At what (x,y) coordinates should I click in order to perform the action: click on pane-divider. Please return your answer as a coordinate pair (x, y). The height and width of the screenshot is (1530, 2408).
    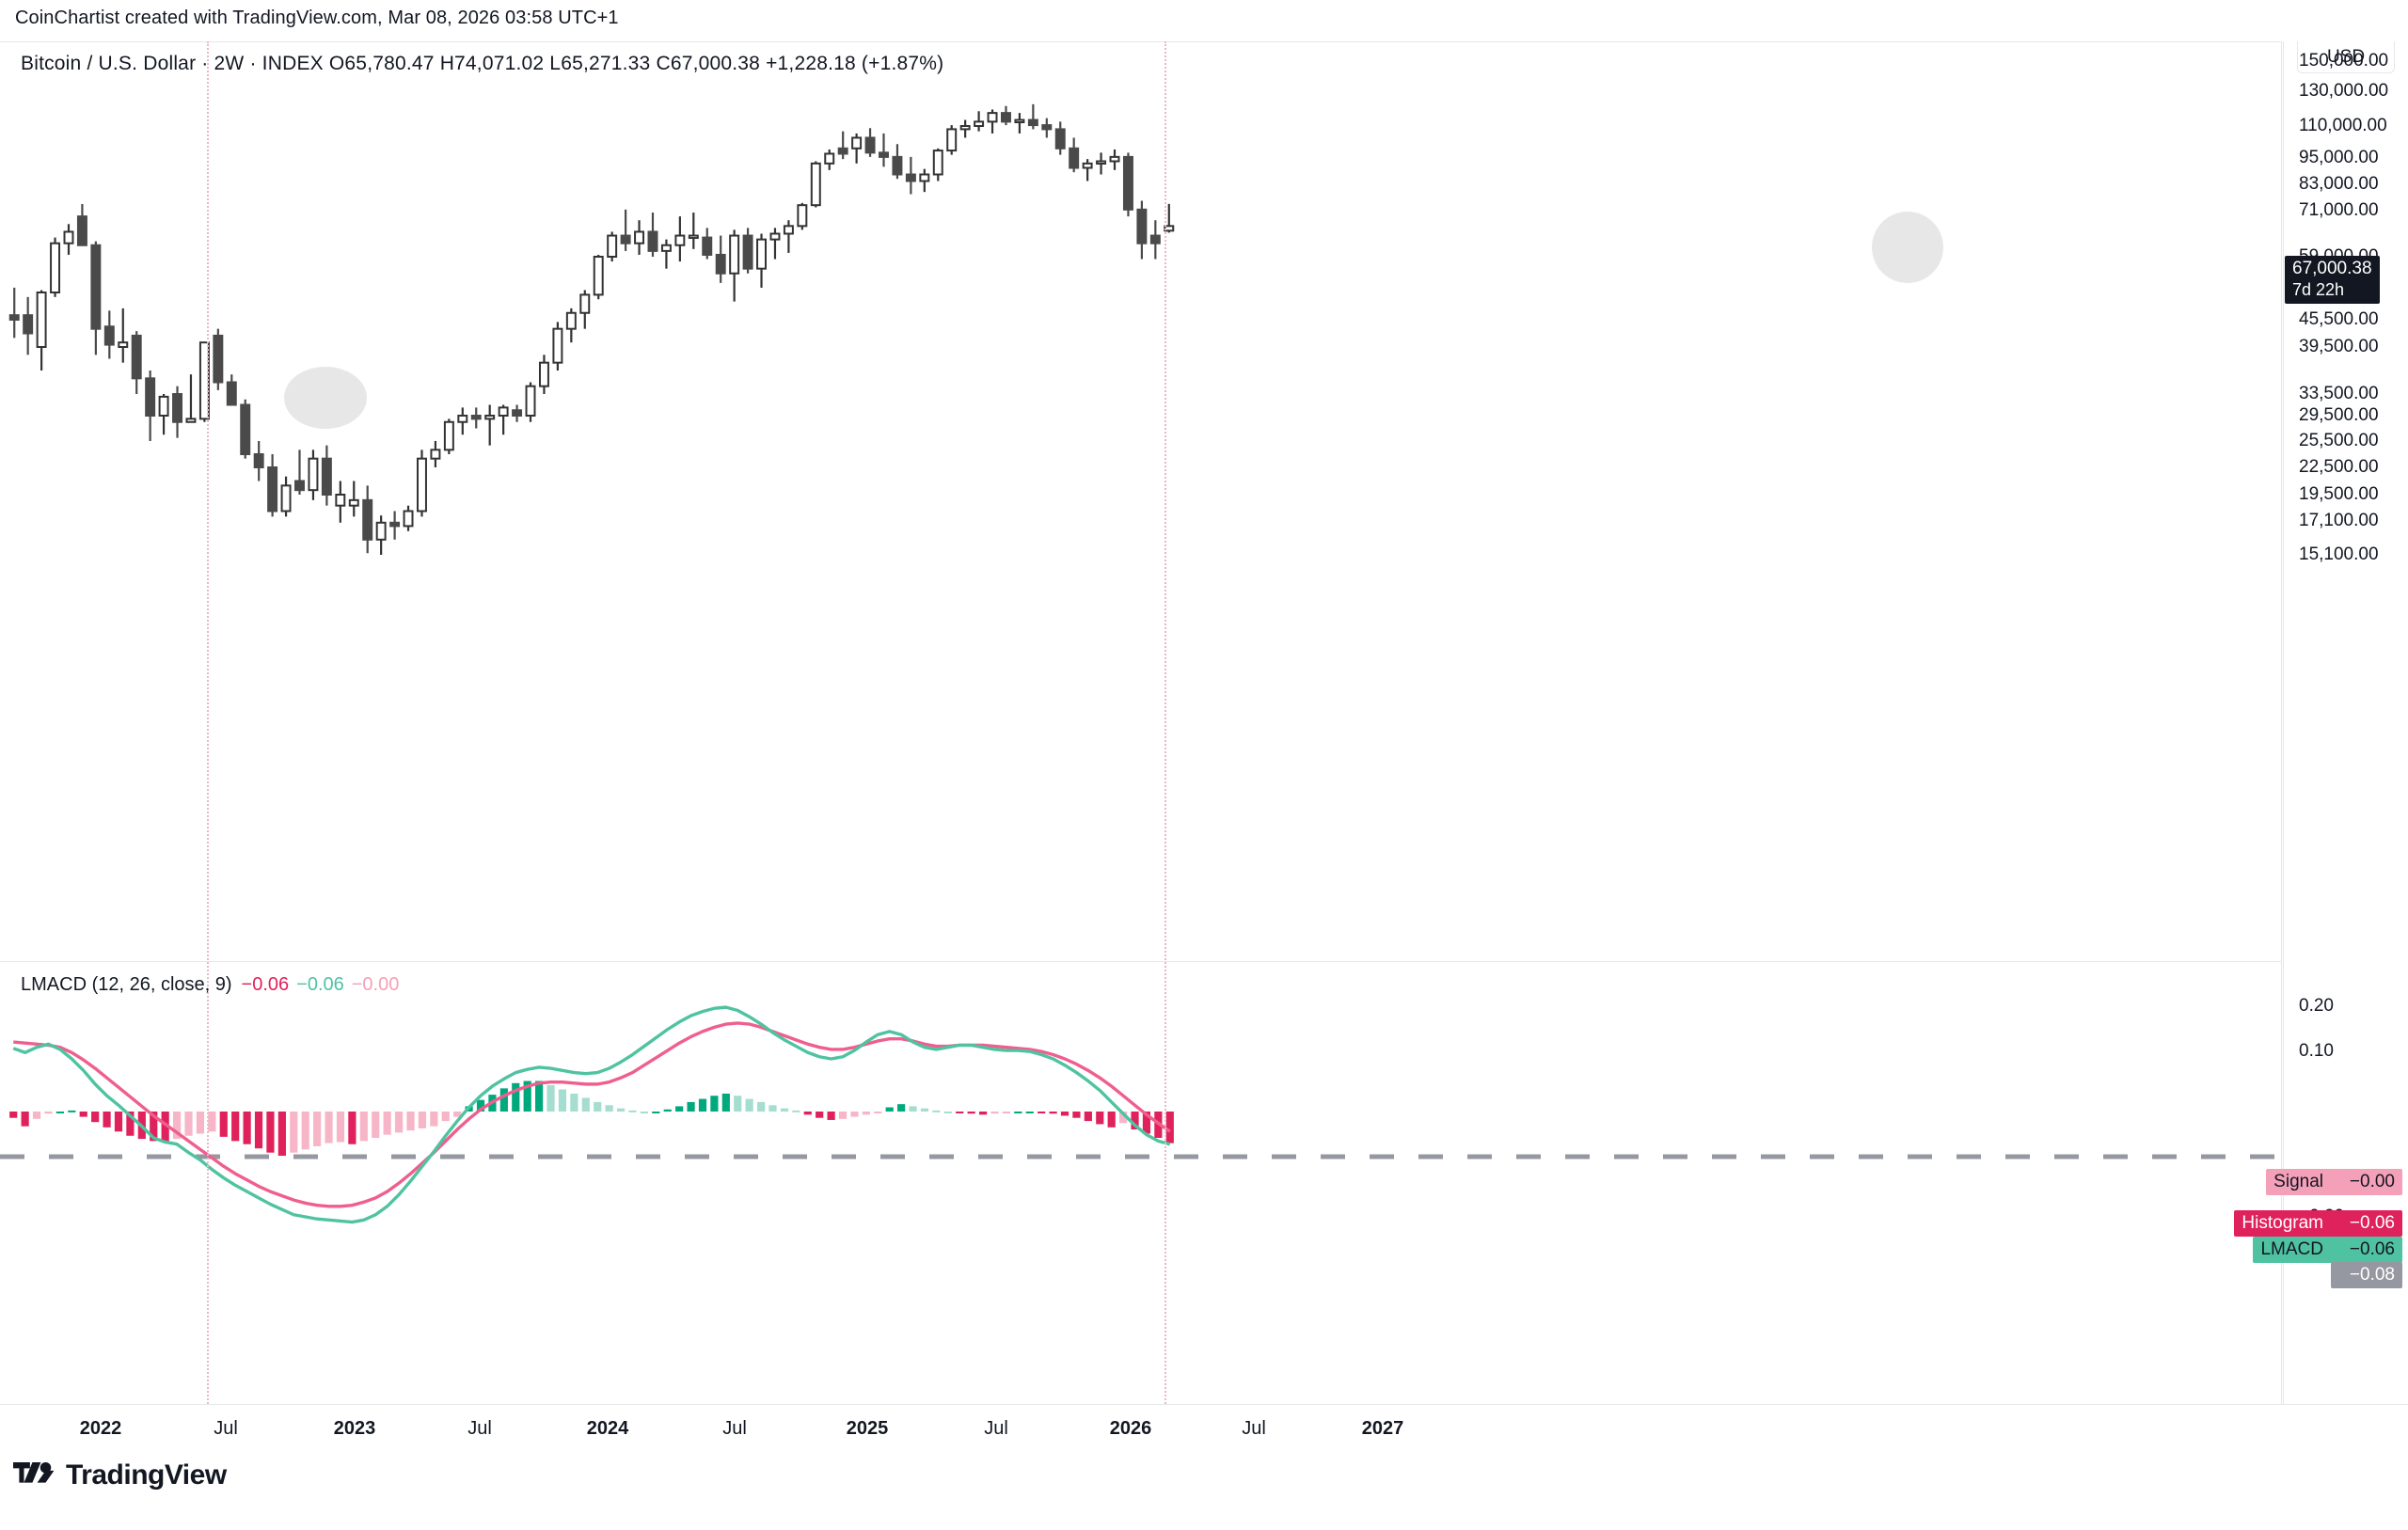
    Looking at the image, I should click on (1141, 961).